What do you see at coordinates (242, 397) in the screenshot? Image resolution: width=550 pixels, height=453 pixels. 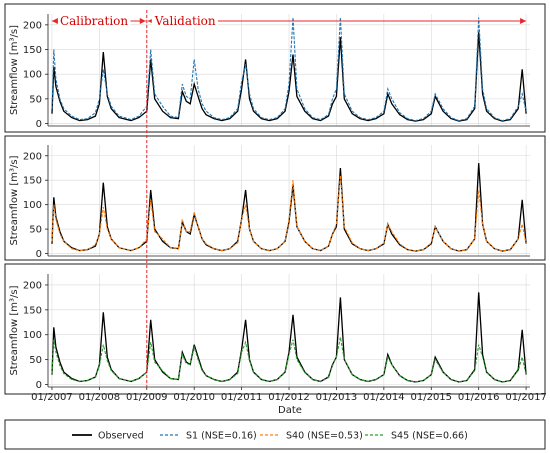 I see `x-tick-label: 01/2011` at bounding box center [242, 397].